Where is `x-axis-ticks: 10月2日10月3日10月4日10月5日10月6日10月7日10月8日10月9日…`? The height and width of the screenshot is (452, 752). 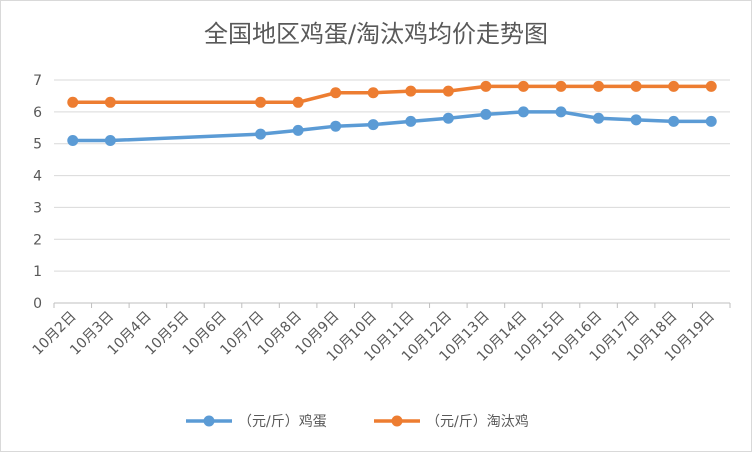 x-axis-ticks: 10月2日10月3日10月4日10月5日10月6日10月7日10月8日10月9日… is located at coordinates (380, 334).